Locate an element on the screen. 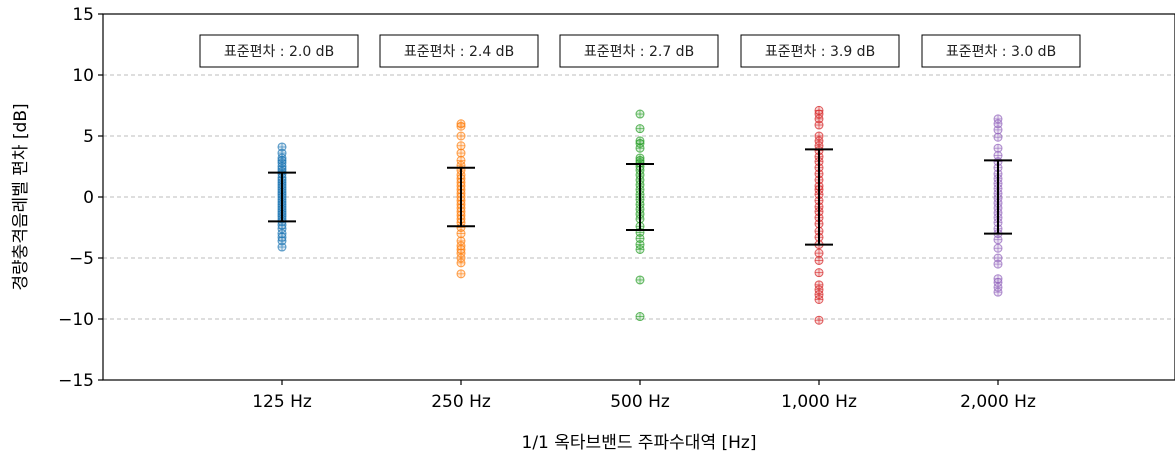 The image size is (1175, 459). y-tick-label: −10 is located at coordinates (76, 320).